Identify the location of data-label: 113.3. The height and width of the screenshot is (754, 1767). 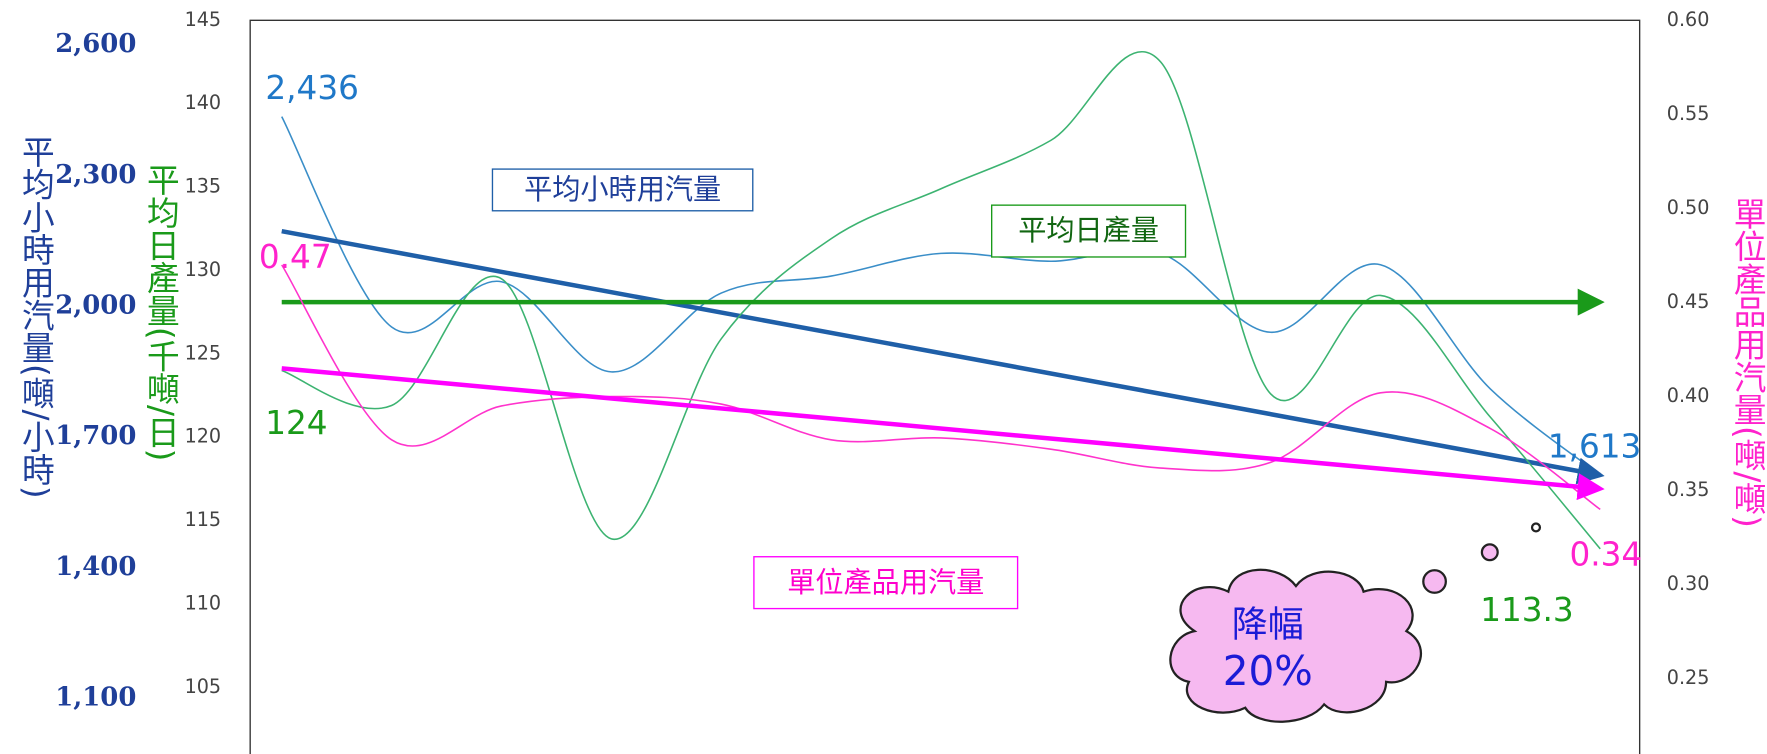
(1527, 610).